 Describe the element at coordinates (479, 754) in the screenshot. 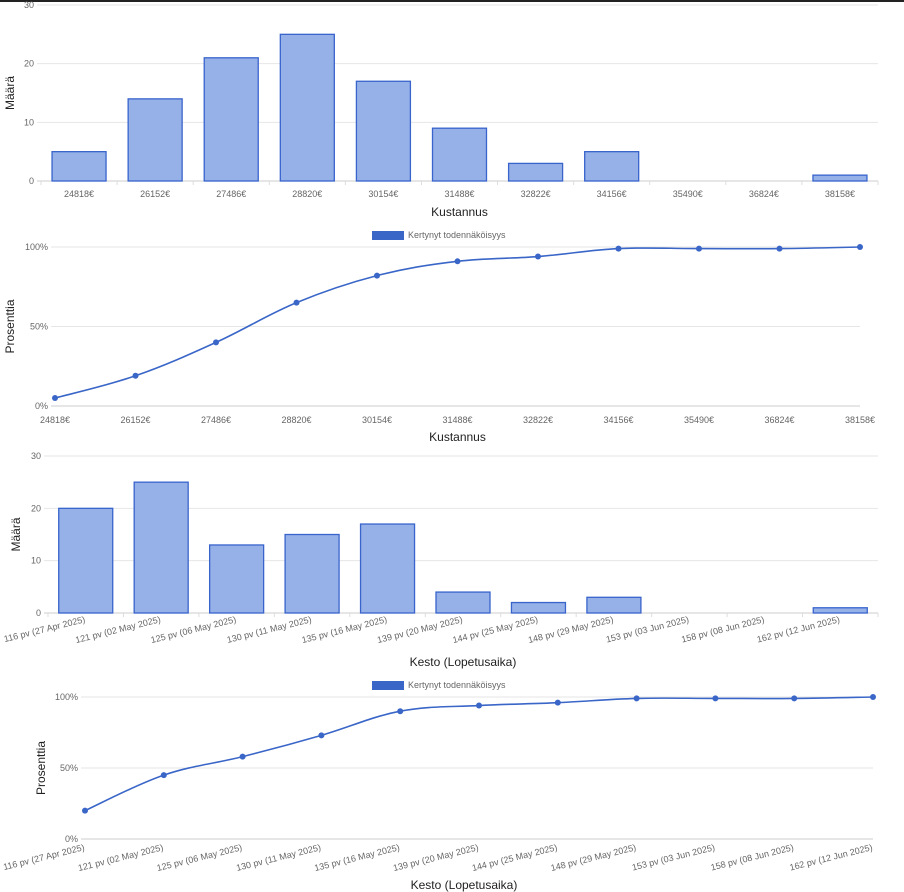

I see `series-line` at that location.